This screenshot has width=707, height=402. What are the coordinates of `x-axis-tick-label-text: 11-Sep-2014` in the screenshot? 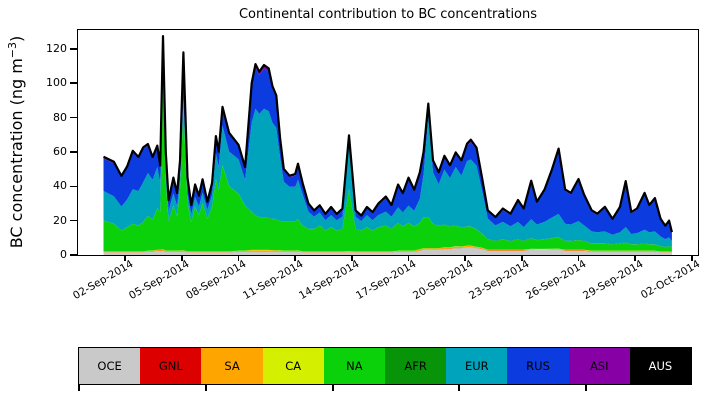 It's located at (273, 280).